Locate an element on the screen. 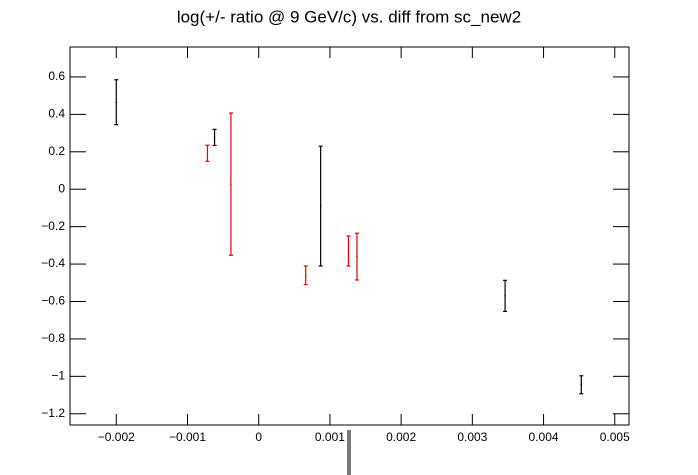 The height and width of the screenshot is (475, 698). y-tick-label: −0.4 is located at coordinates (53, 263).